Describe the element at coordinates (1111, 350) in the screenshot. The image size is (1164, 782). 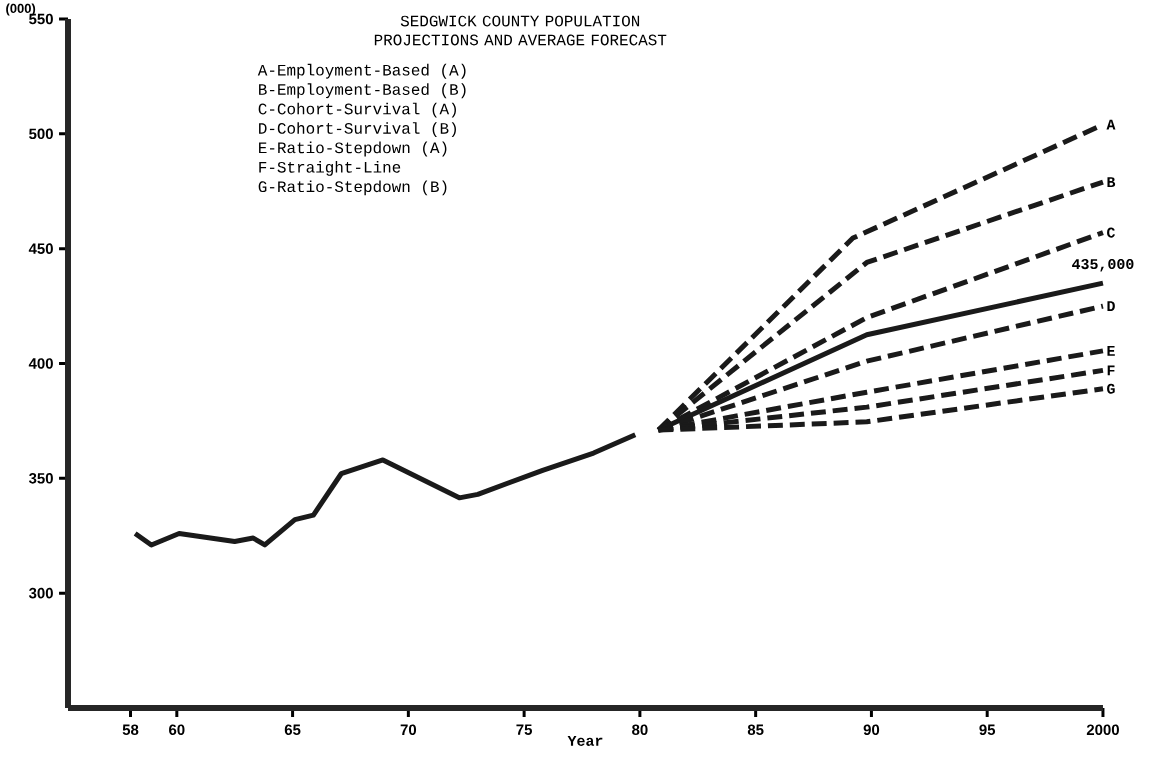
I see `series-label: E` at that location.